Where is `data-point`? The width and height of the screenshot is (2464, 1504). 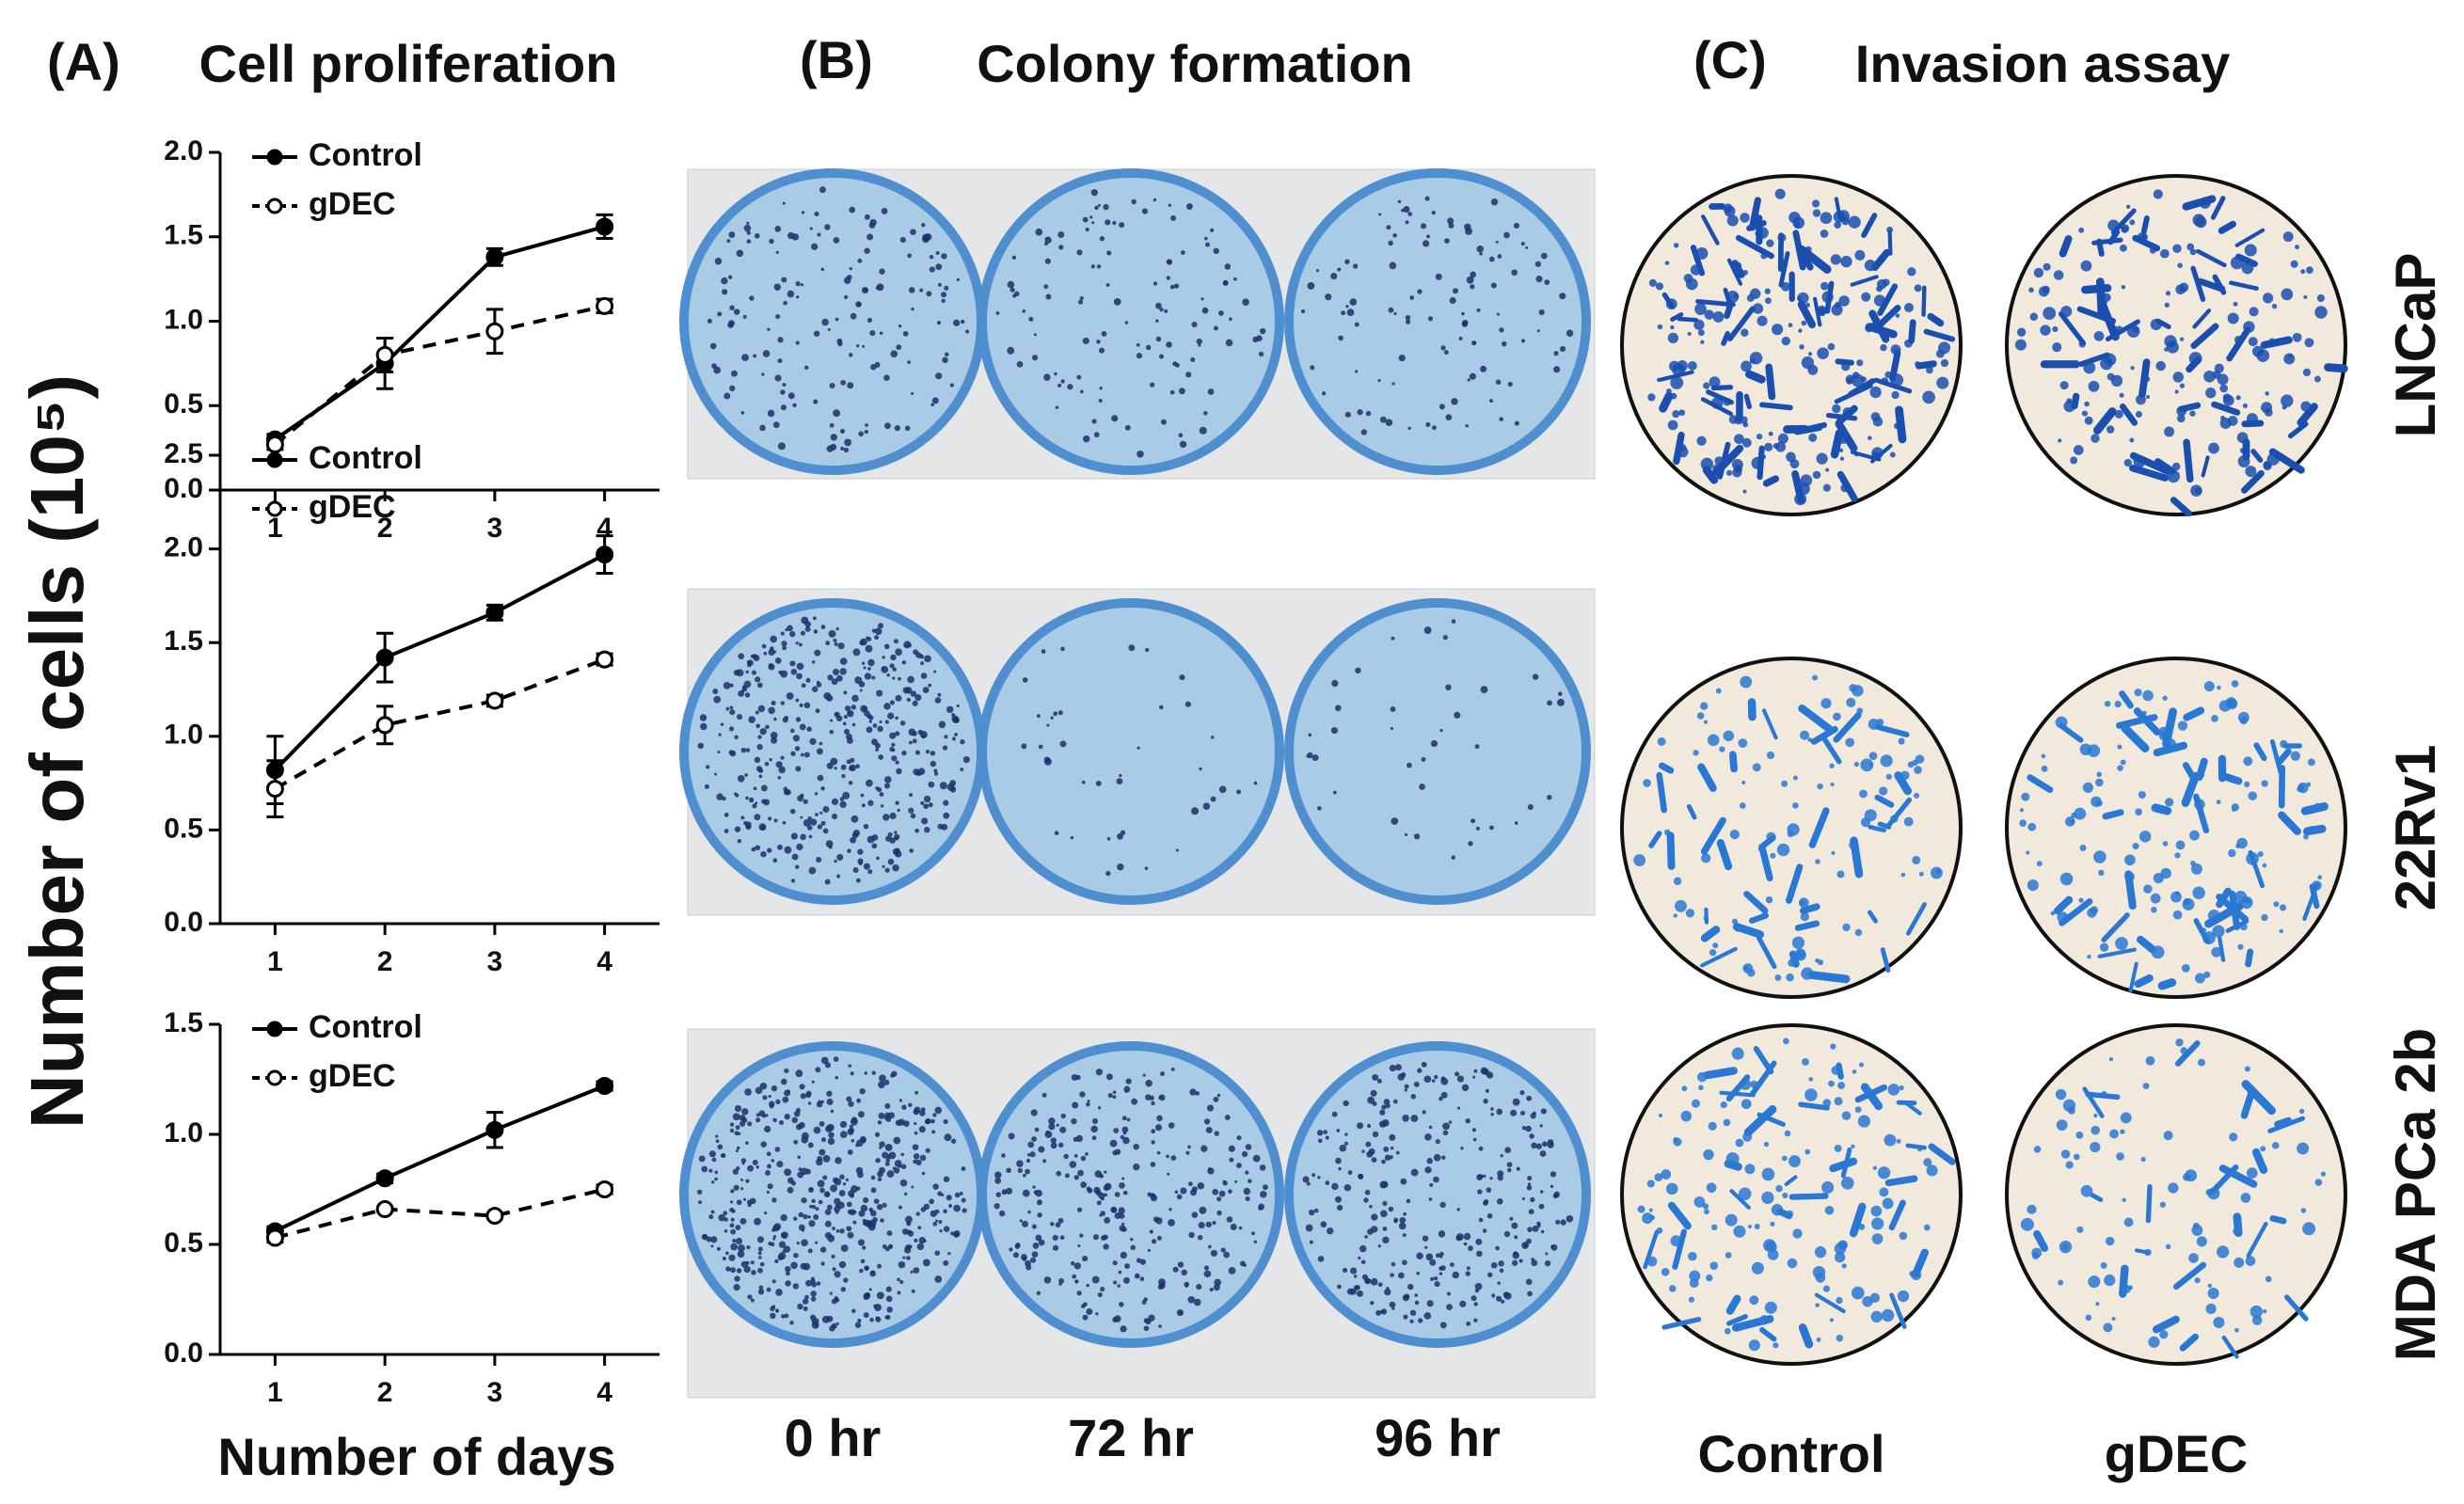 data-point is located at coordinates (384, 1210).